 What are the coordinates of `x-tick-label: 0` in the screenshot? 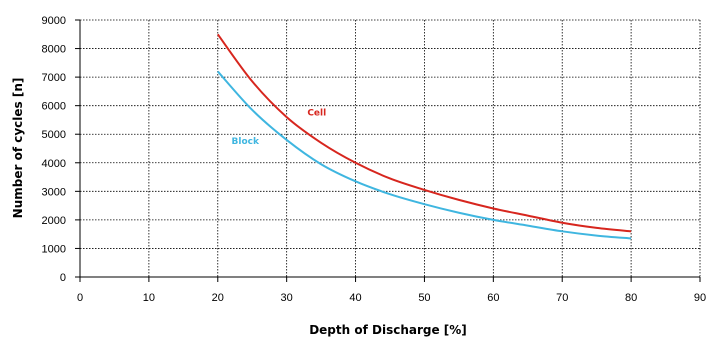 It's located at (80, 298).